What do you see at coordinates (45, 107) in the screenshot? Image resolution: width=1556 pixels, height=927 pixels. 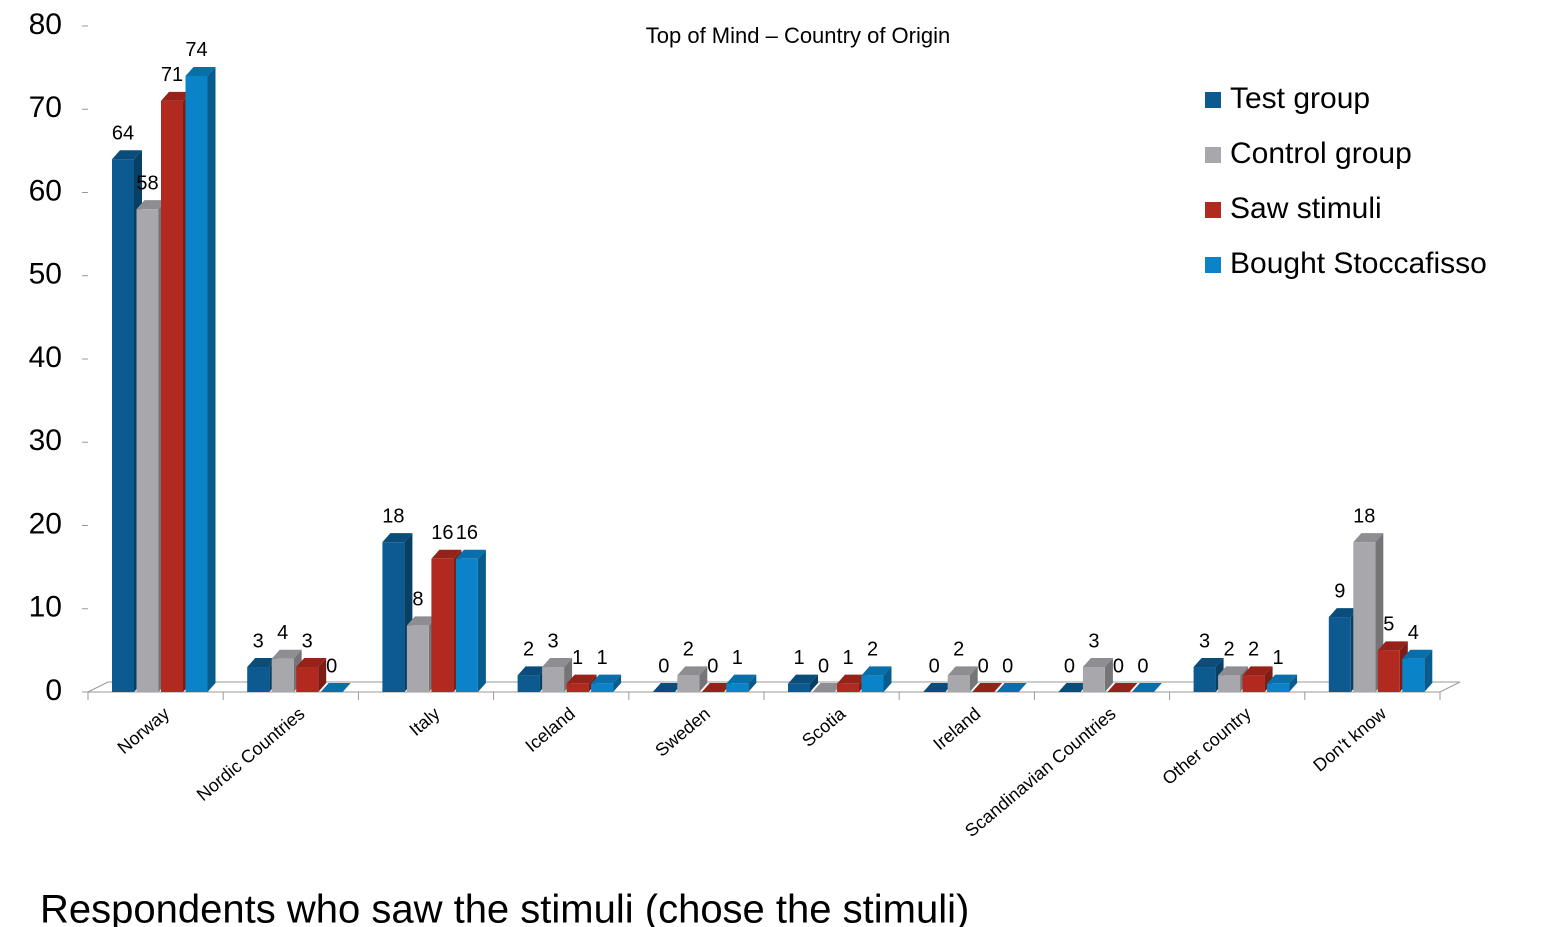 I see `y-tick-label: 70` at bounding box center [45, 107].